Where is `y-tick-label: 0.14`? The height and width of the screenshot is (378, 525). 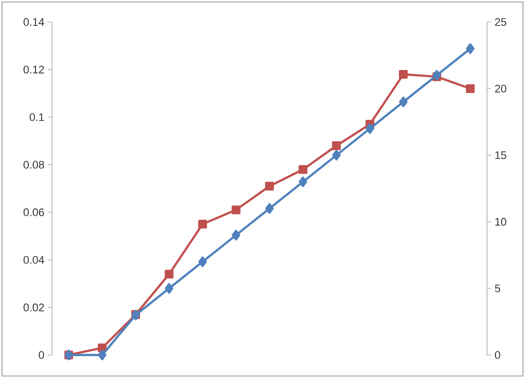
y-tick-label: 0.14 is located at coordinates (34, 22).